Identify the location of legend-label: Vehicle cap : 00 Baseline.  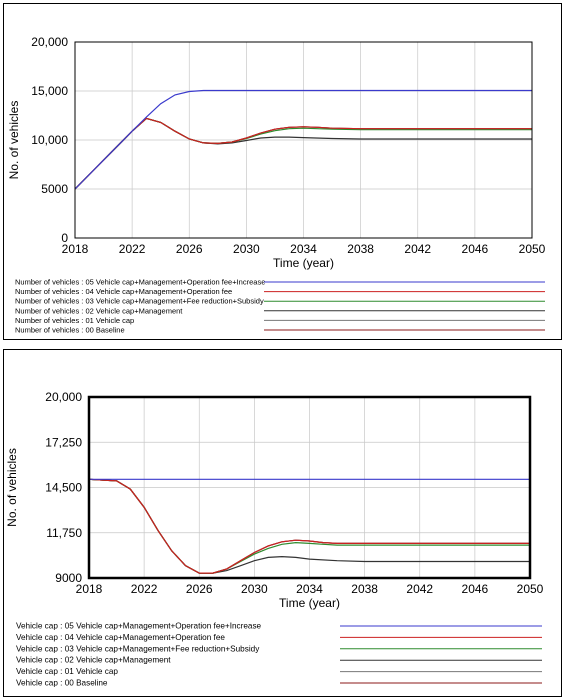
(62, 683).